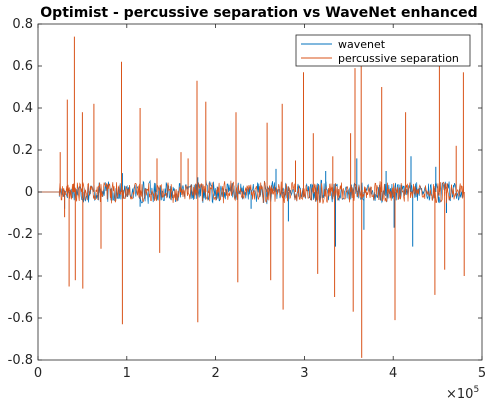 Image resolution: width=497 pixels, height=405 pixels. Describe the element at coordinates (22, 108) in the screenshot. I see `y-tick-label-6: 0.4` at that location.